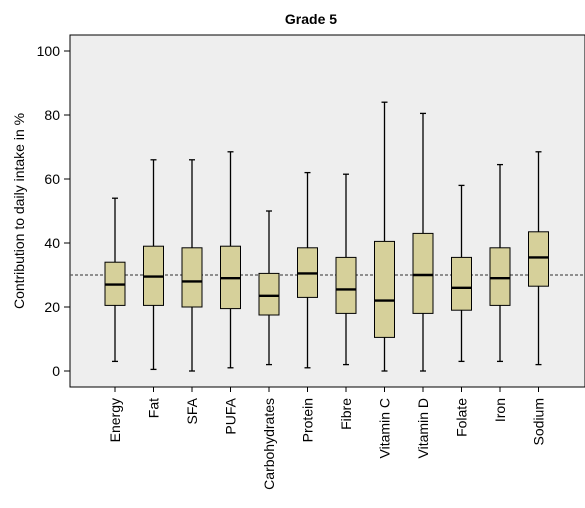 This screenshot has height=508, width=585. What do you see at coordinates (52, 307) in the screenshot?
I see `y-tick-label-1: 20` at bounding box center [52, 307].